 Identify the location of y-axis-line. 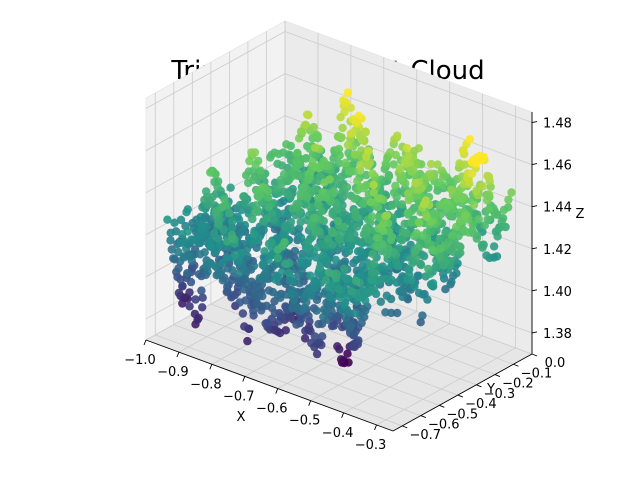
(462, 392).